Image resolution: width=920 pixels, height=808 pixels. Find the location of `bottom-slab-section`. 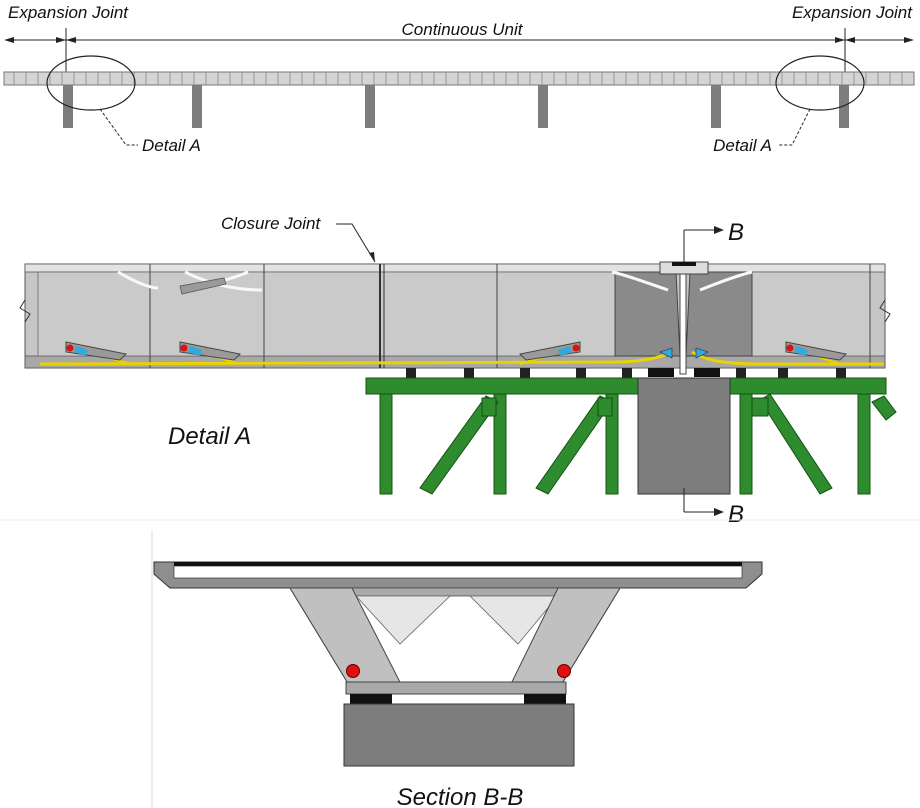

bottom-slab-section is located at coordinates (456, 688).